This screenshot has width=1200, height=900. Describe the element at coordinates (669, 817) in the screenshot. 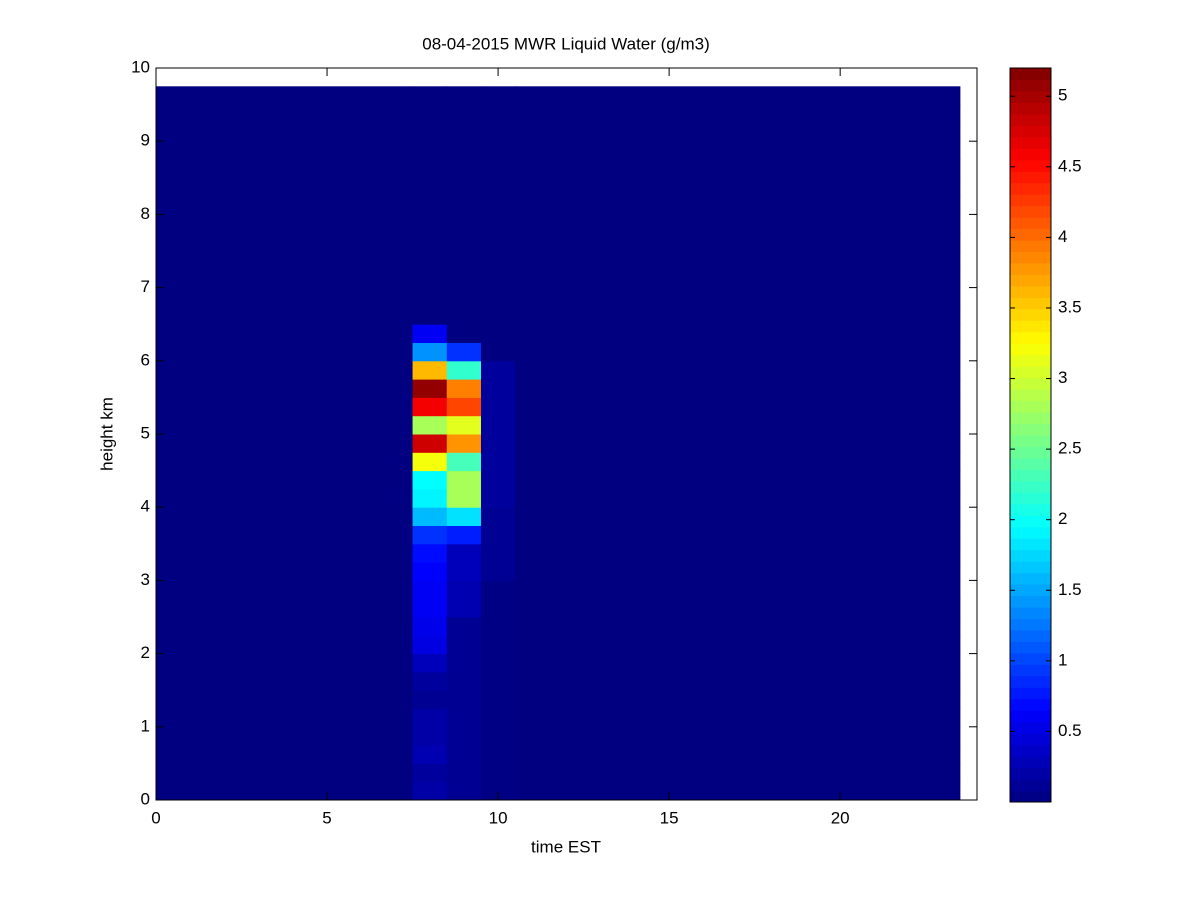

I see `x-tick-label: 15` at that location.